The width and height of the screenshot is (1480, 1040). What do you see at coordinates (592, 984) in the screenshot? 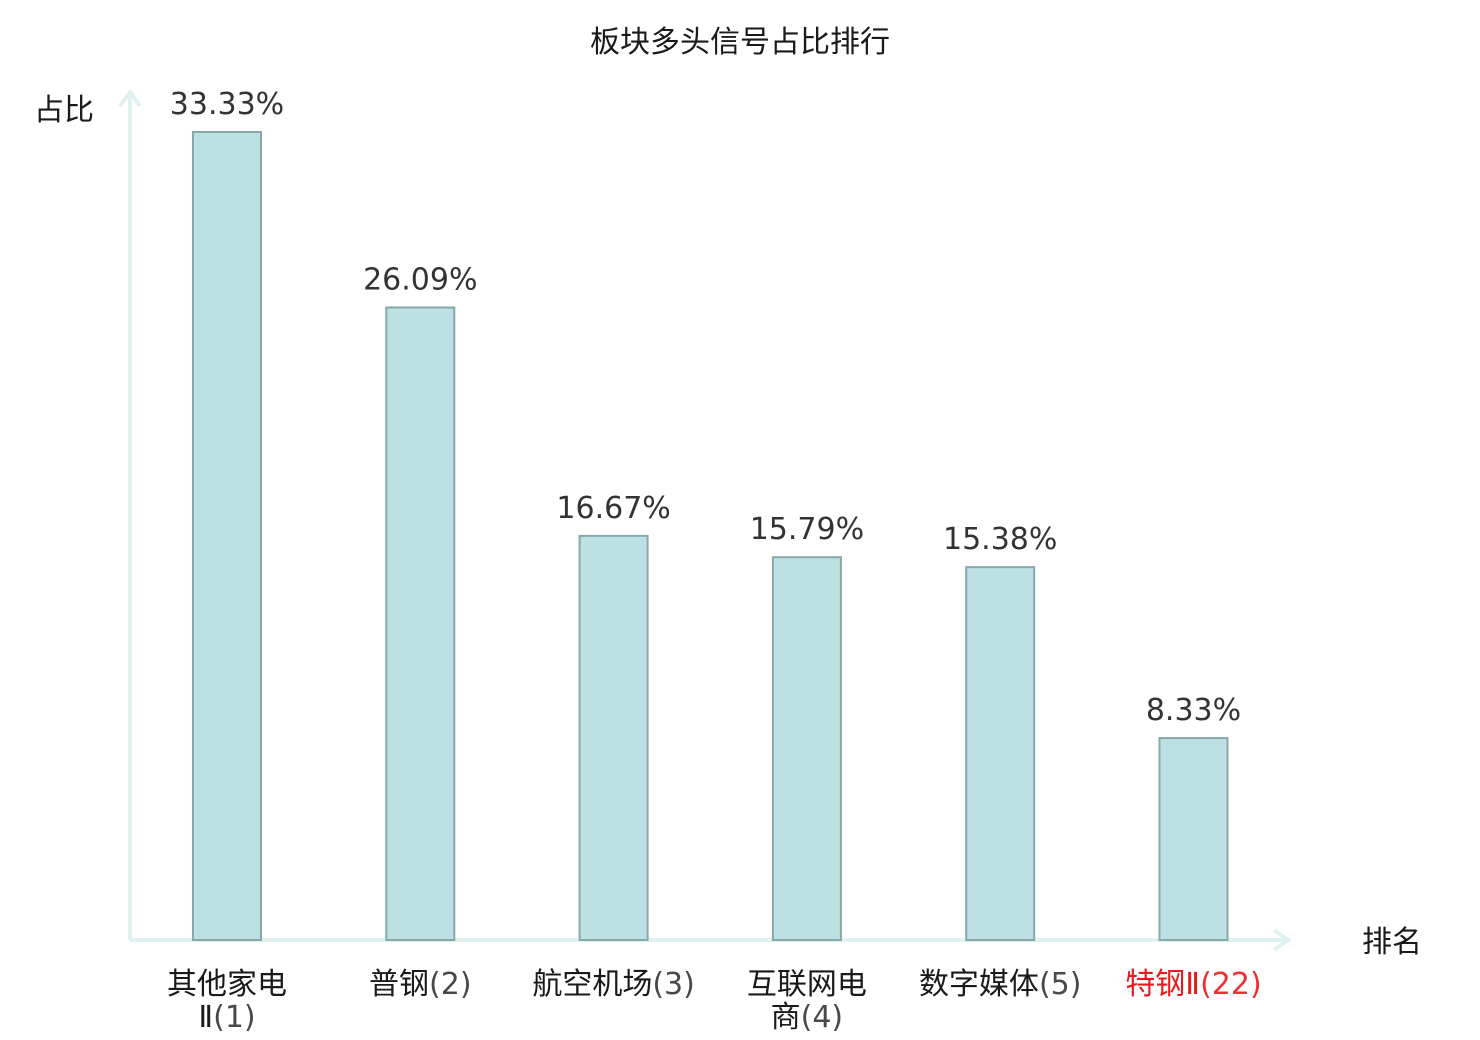
I see `category-name: 航空机场` at bounding box center [592, 984].